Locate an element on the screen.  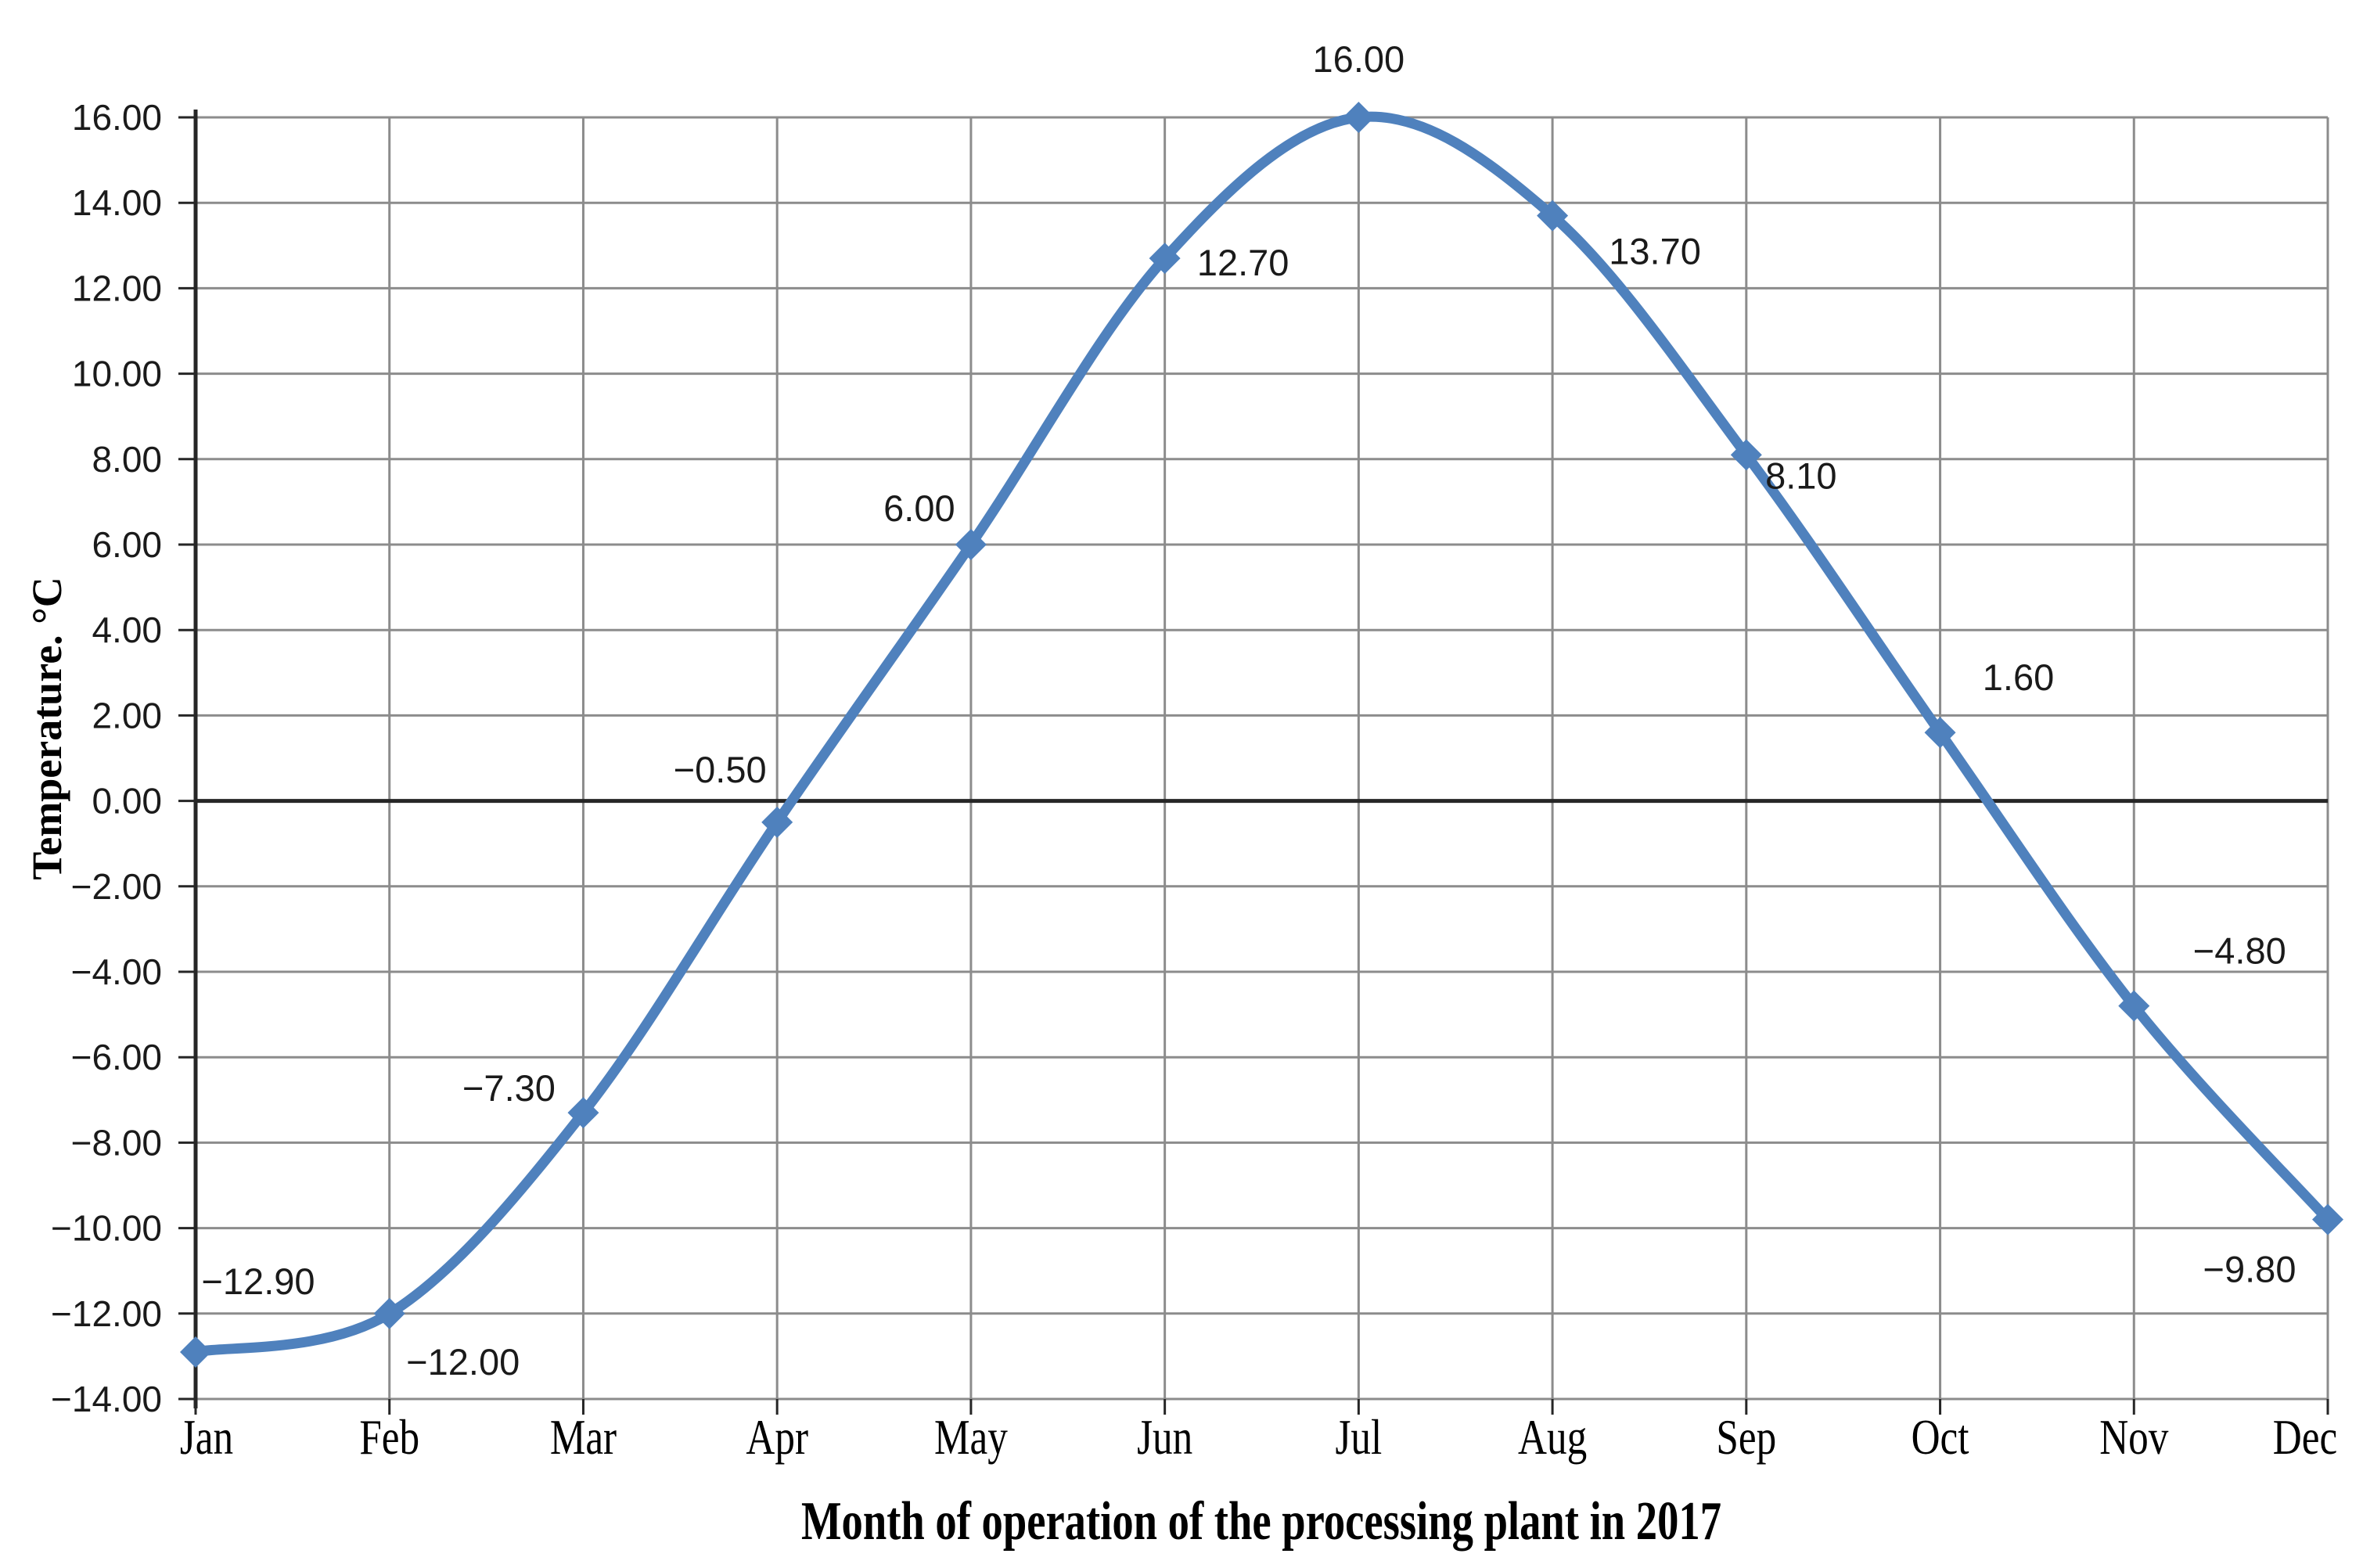
y-tick-label: 10.00 is located at coordinates (117, 374).